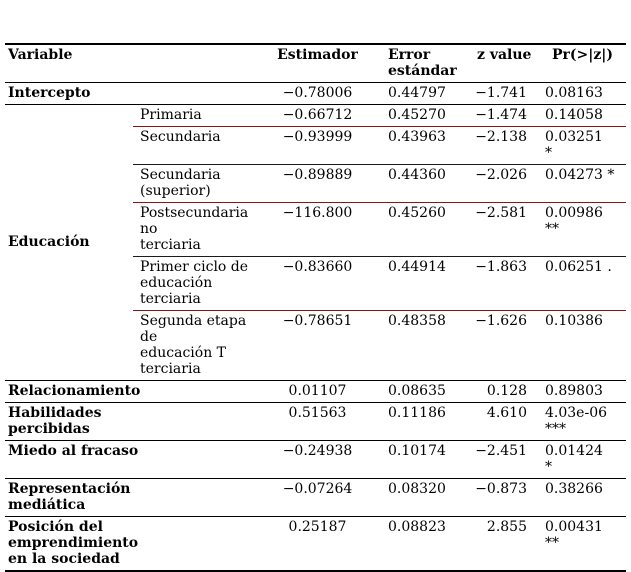  I want to click on cell-estimator: −0.78006, so click(317, 93).